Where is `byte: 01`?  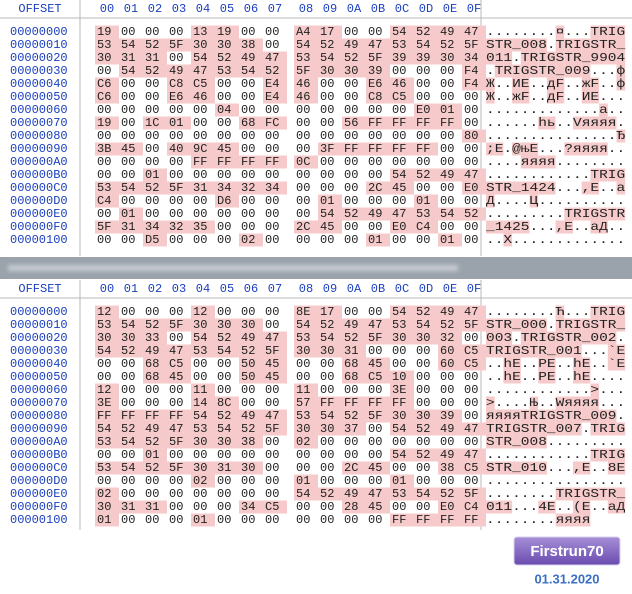 byte: 01 is located at coordinates (447, 110).